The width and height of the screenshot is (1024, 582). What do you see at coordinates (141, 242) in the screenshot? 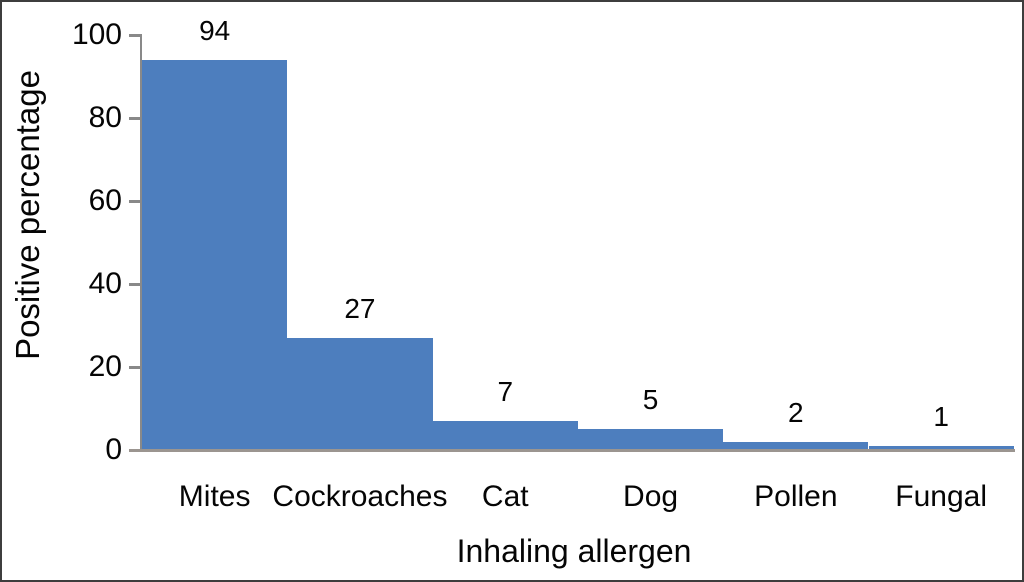
I see `y-axis-line` at bounding box center [141, 242].